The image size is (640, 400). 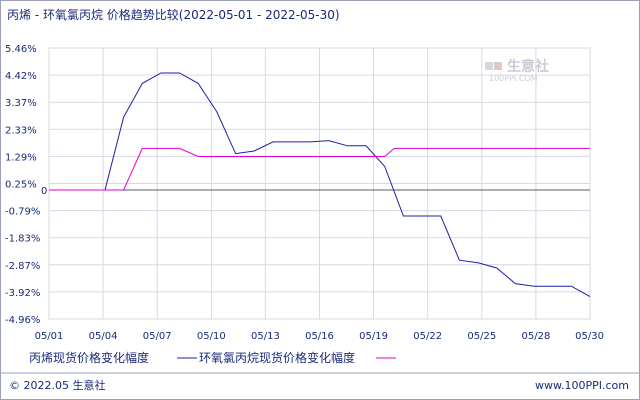 I want to click on watermark: 生意社 100PPI.COM, so click(x=517, y=70).